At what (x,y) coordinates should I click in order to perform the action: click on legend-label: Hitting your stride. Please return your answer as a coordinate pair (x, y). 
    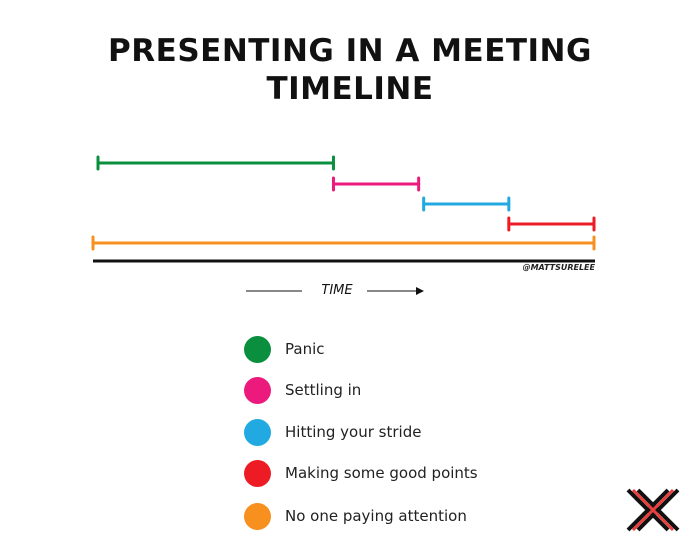
    Looking at the image, I should click on (353, 432).